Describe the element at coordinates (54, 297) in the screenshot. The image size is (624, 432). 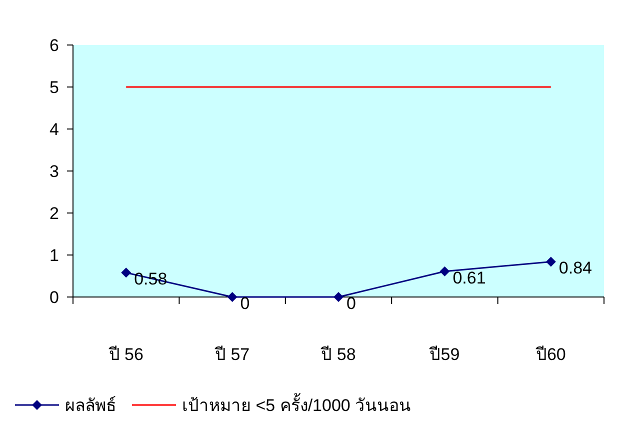
I see `y-tick-label: 0` at that location.